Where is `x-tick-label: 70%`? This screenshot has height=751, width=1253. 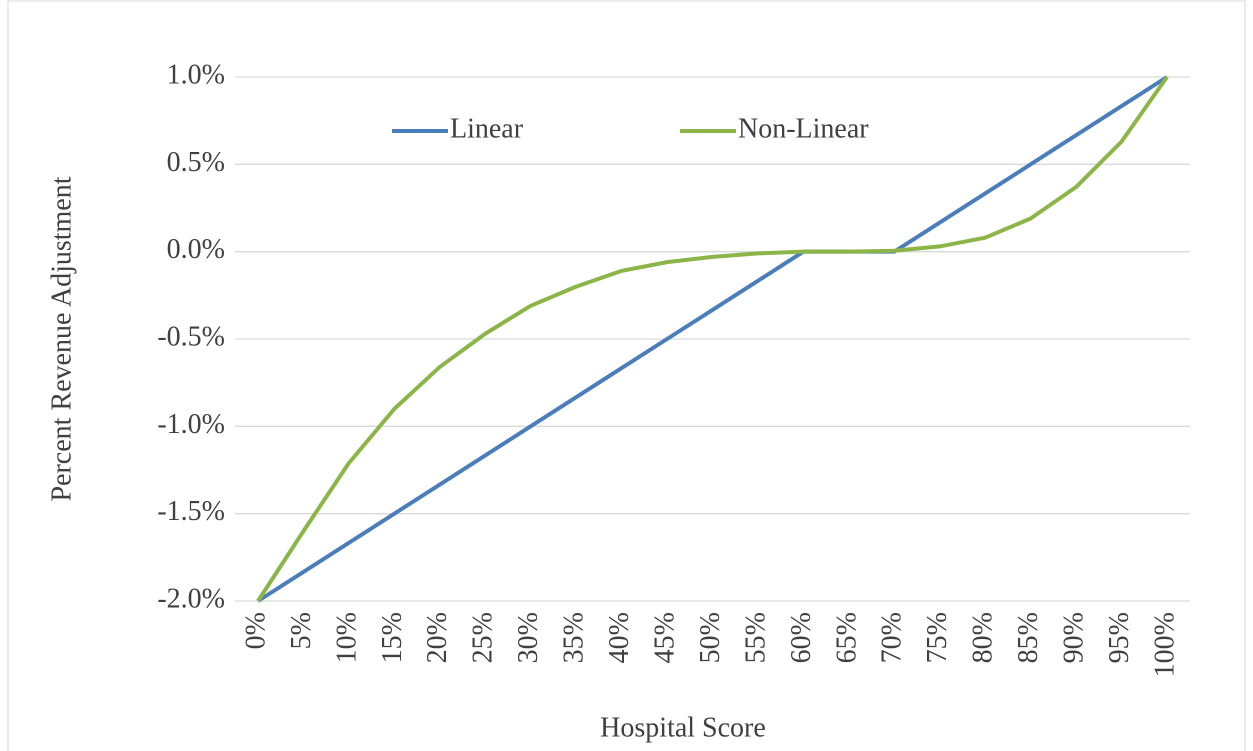
x-tick-label: 70% is located at coordinates (892, 637).